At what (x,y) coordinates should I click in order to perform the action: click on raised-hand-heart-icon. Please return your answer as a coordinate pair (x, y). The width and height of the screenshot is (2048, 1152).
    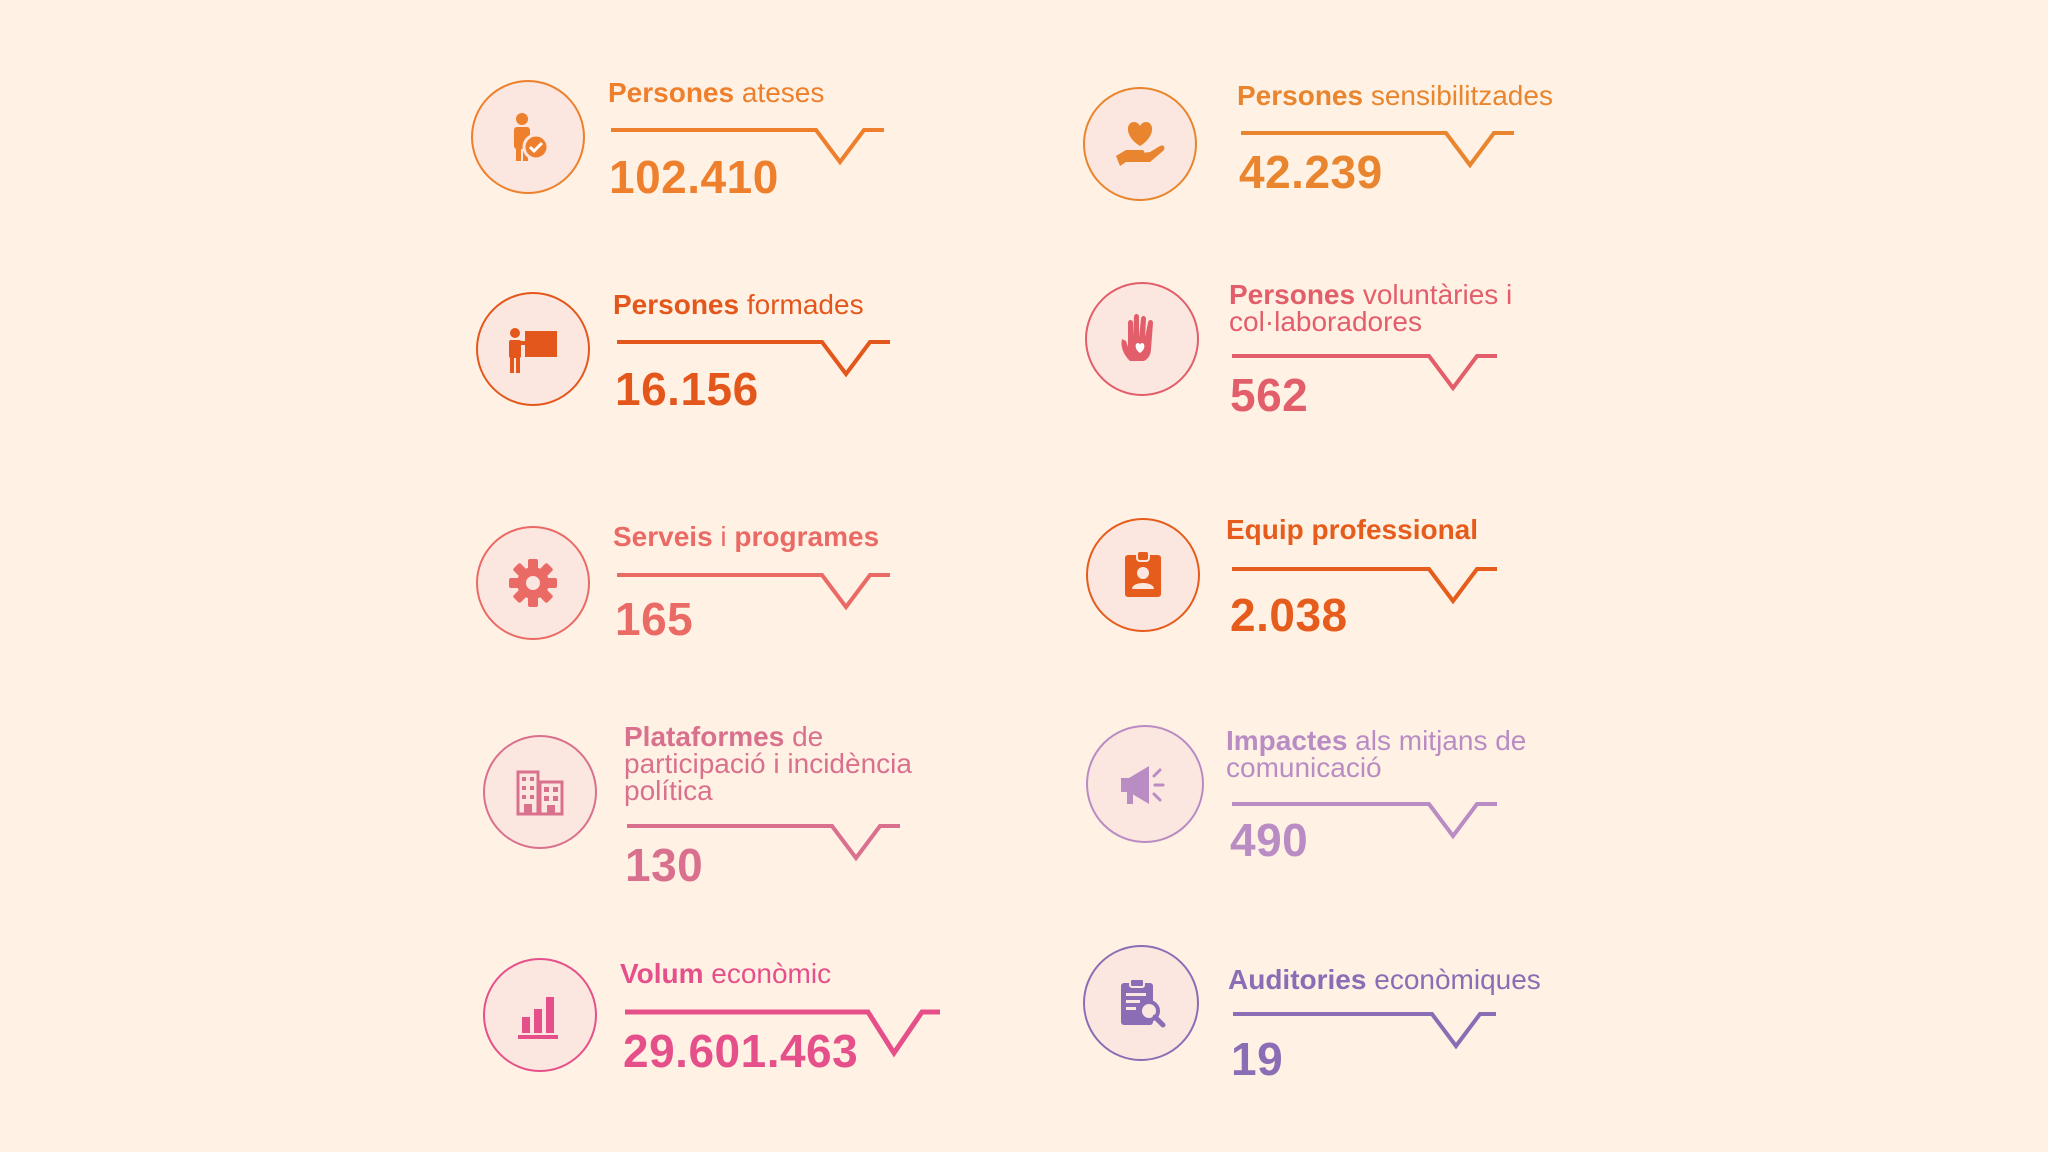
    Looking at the image, I should click on (1142, 339).